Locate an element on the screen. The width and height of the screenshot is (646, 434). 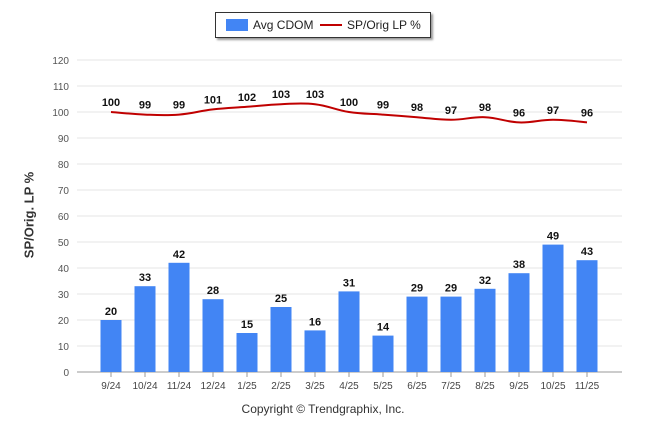
bar-data-label: 32 is located at coordinates (485, 281).